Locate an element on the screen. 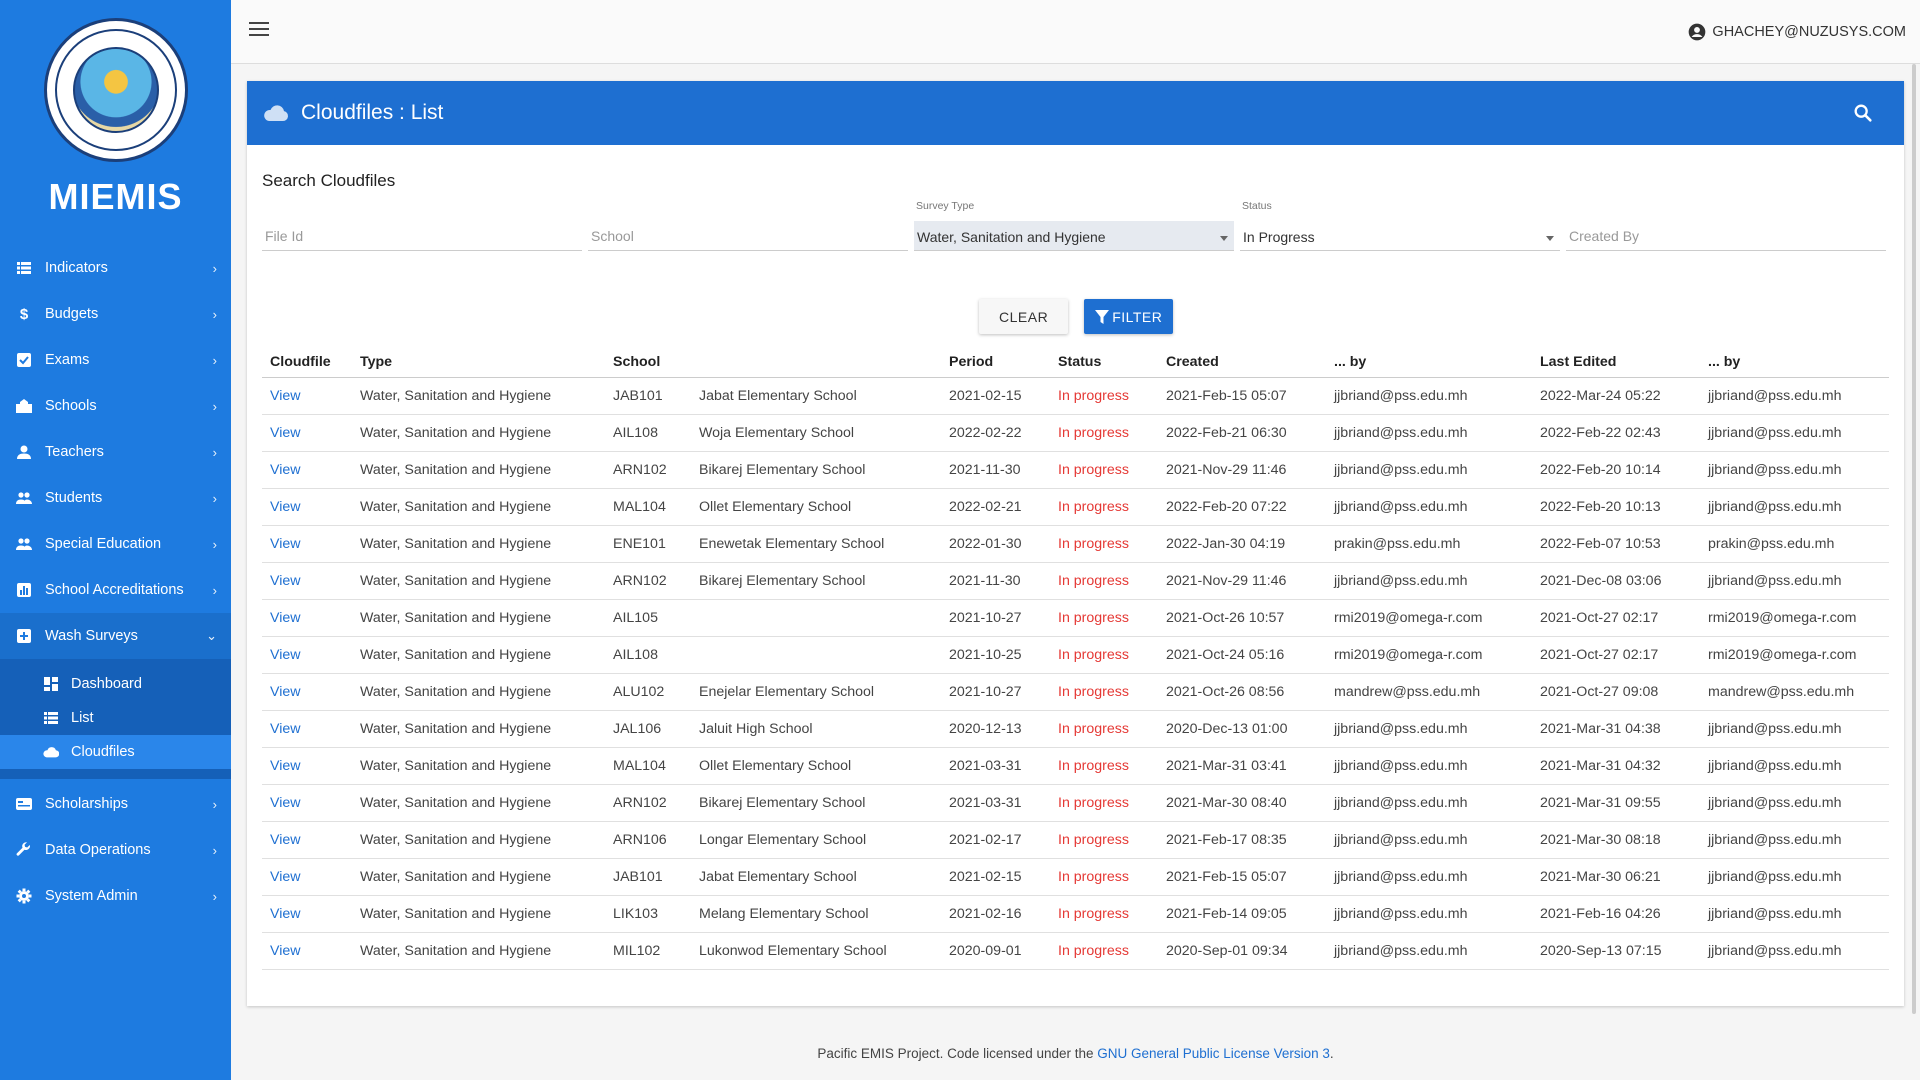 This screenshot has width=1920, height=1080. period-cell: 2020-12-13 is located at coordinates (995, 729).